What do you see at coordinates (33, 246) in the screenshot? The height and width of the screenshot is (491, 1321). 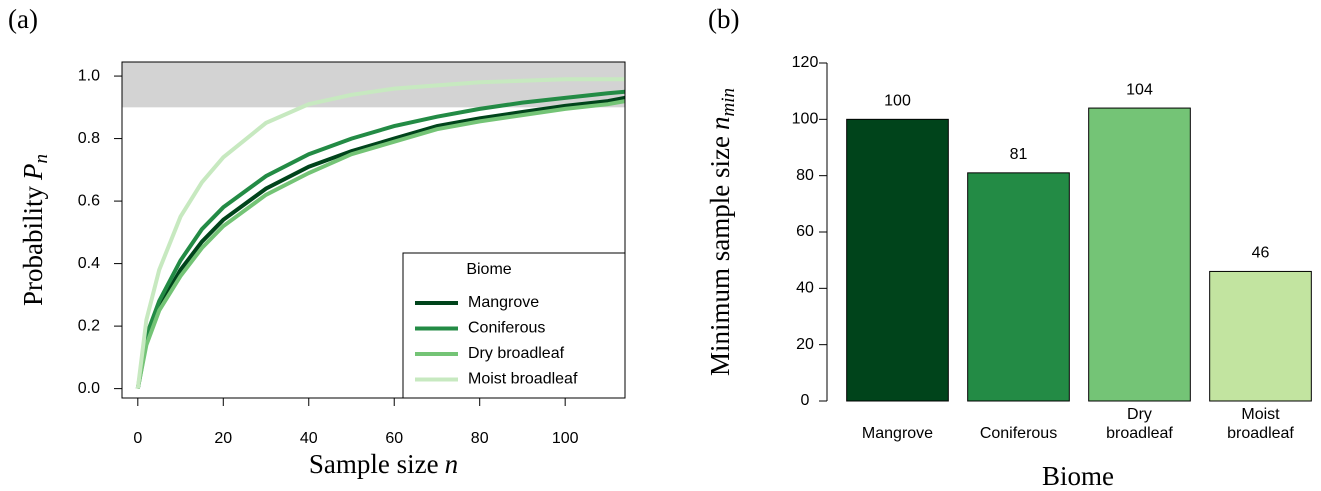 I see `y-axis-title-text: Probability` at bounding box center [33, 246].